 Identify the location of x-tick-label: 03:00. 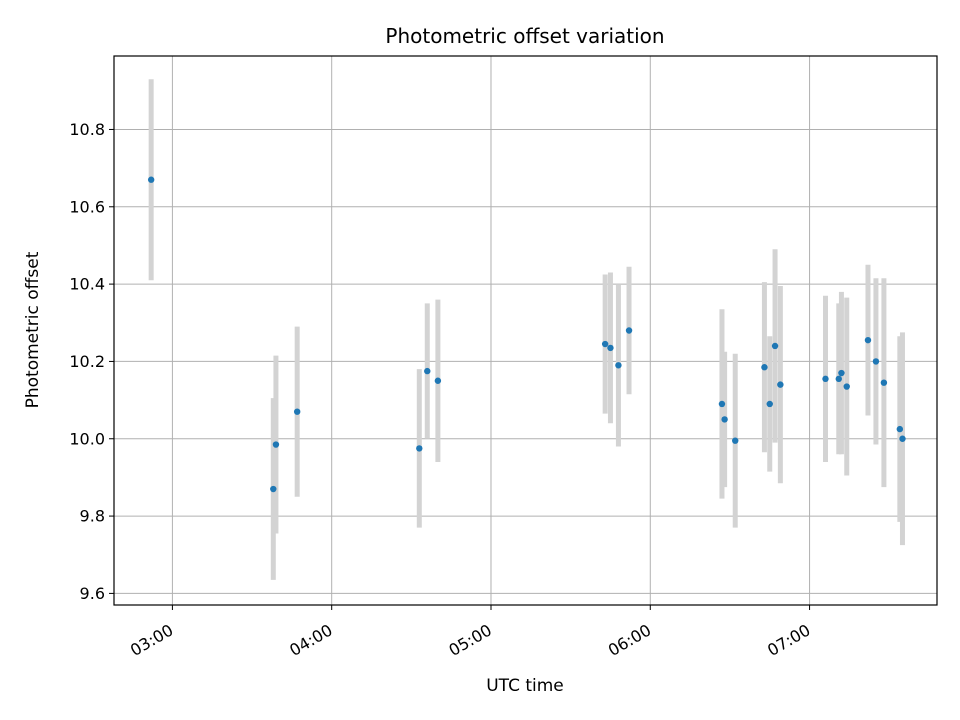
(151, 640).